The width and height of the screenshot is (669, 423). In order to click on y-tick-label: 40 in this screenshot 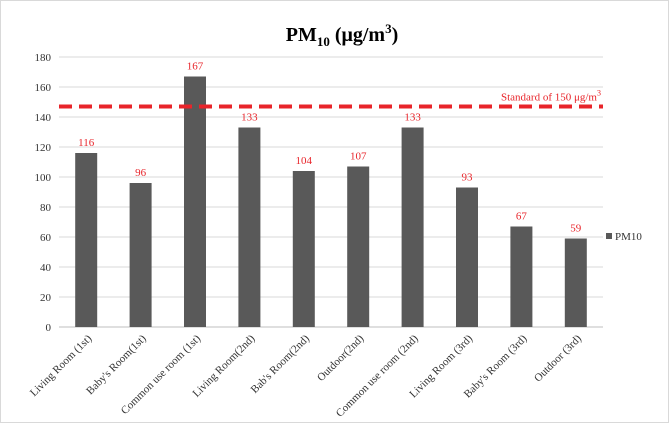, I will do `click(46, 268)`.